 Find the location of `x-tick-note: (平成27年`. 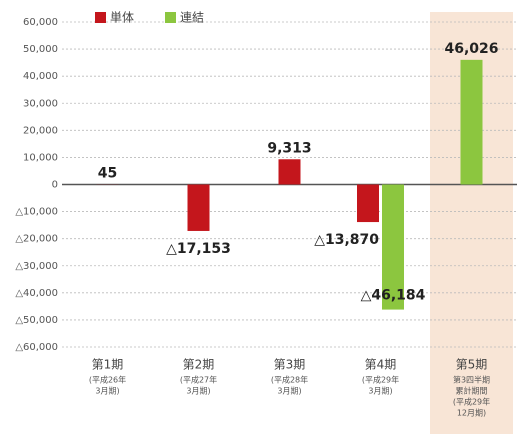

x-tick-note: (平成27年 is located at coordinates (198, 380).